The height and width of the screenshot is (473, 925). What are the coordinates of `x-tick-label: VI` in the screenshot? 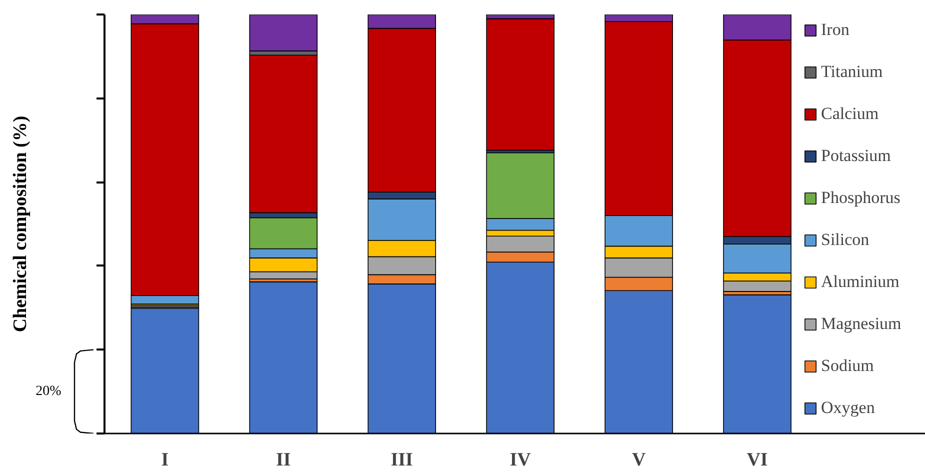 It's located at (757, 460).